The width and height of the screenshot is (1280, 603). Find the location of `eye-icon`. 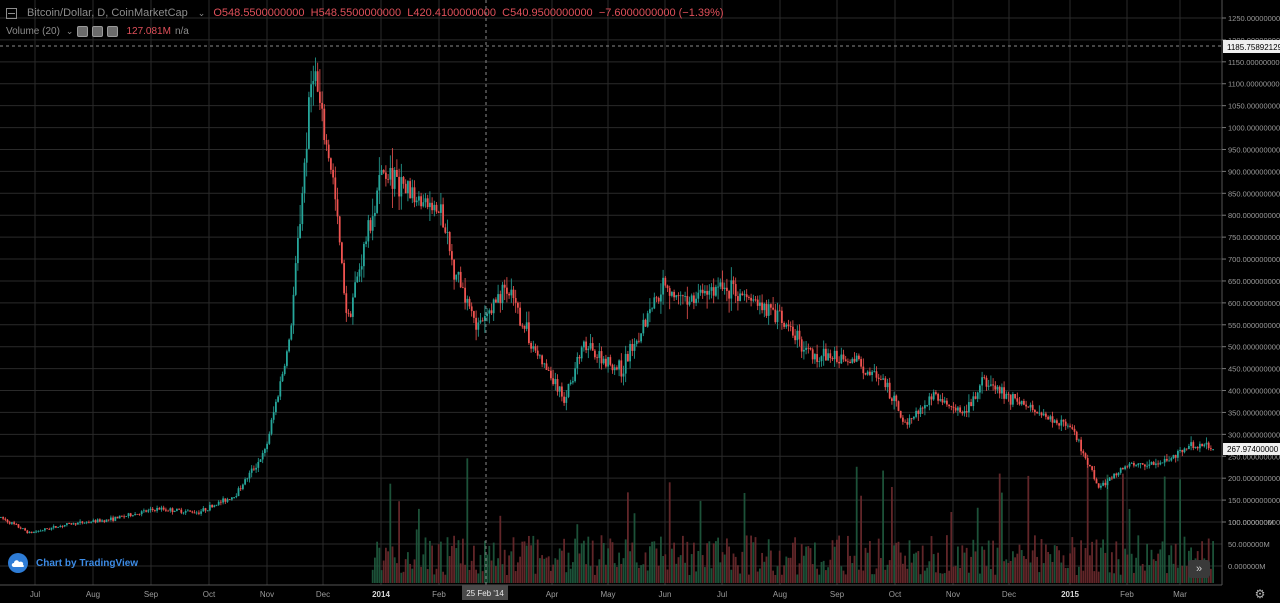

eye-icon is located at coordinates (83, 31).